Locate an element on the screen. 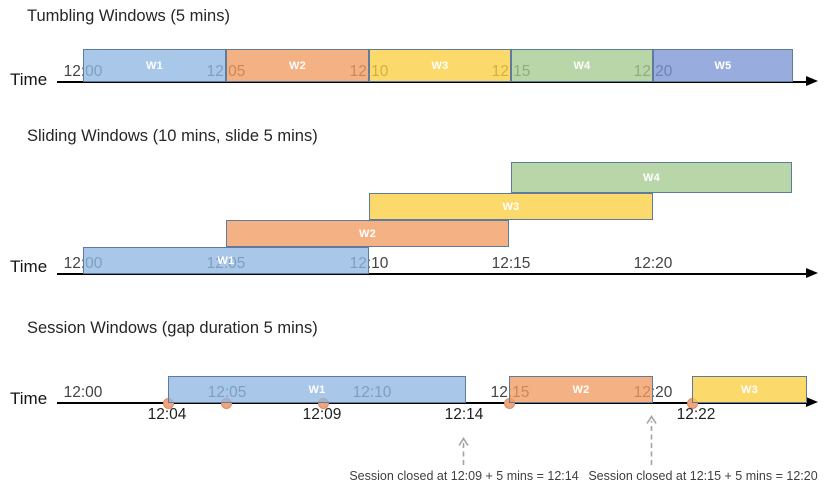 Image resolution: width=829 pixels, height=498 pixels. event-time-label: 12:04 is located at coordinates (167, 414).